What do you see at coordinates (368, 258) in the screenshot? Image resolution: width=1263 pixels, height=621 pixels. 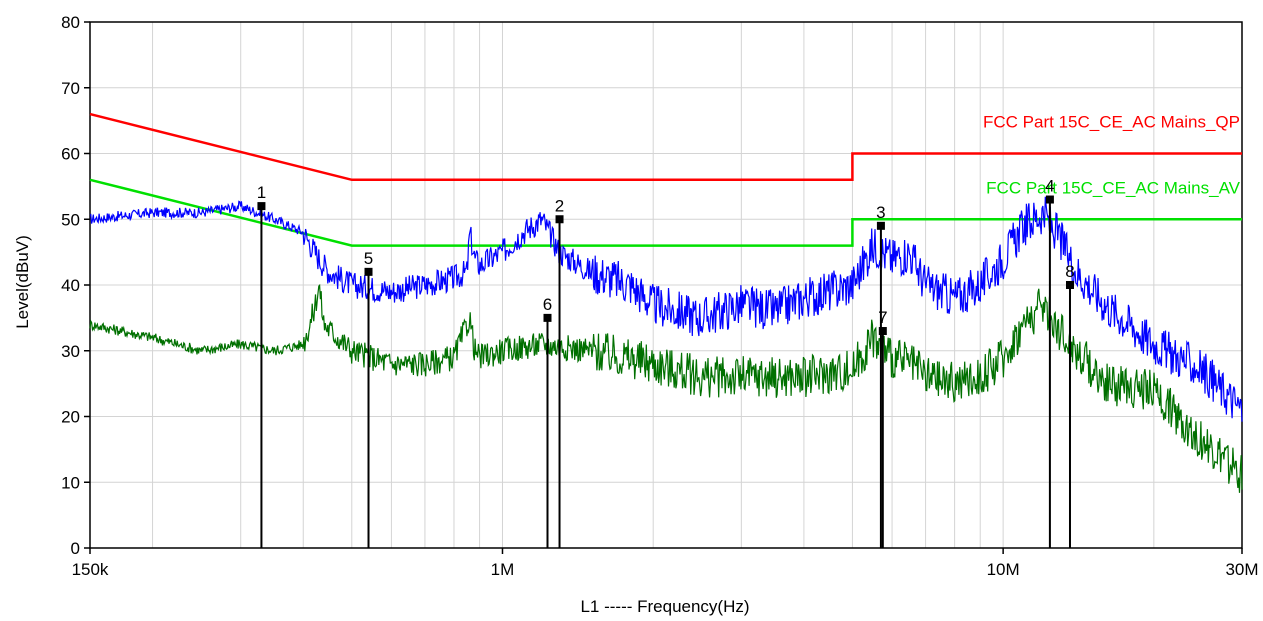 I see `marker-label: 5` at bounding box center [368, 258].